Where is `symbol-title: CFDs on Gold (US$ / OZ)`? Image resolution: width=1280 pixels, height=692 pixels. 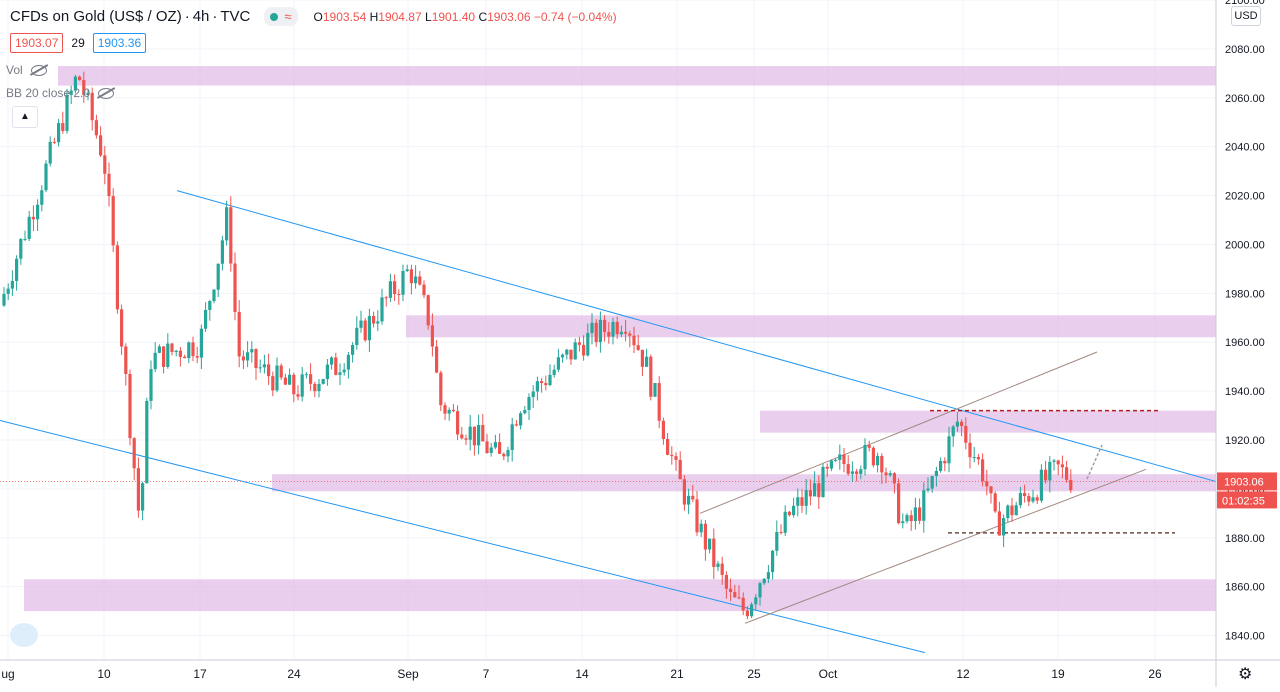 symbol-title: CFDs on Gold (US$ / OZ) is located at coordinates (96, 16).